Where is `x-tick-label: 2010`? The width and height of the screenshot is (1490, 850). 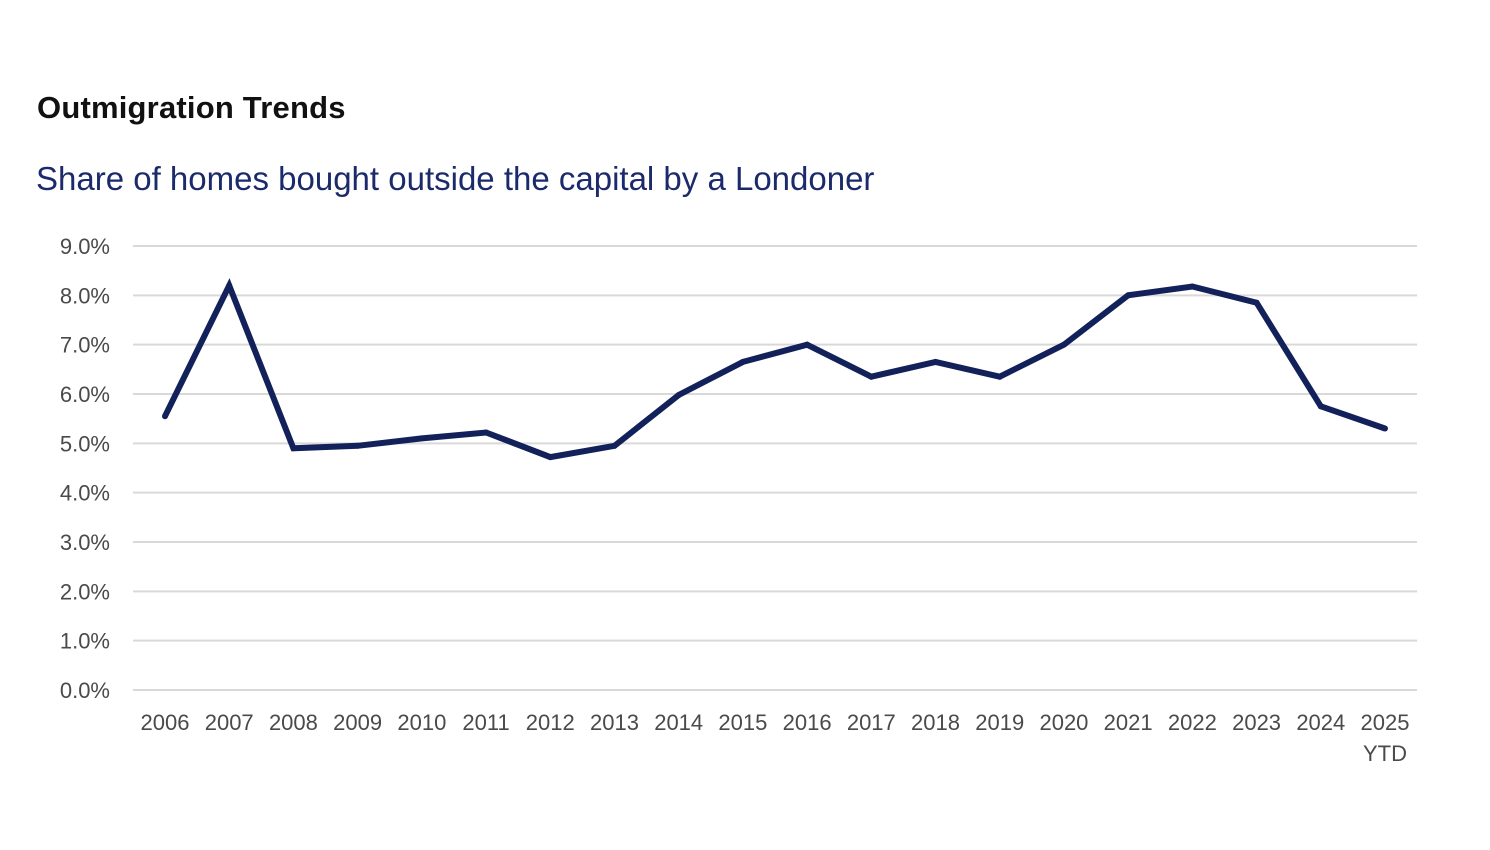 x-tick-label: 2010 is located at coordinates (421, 722).